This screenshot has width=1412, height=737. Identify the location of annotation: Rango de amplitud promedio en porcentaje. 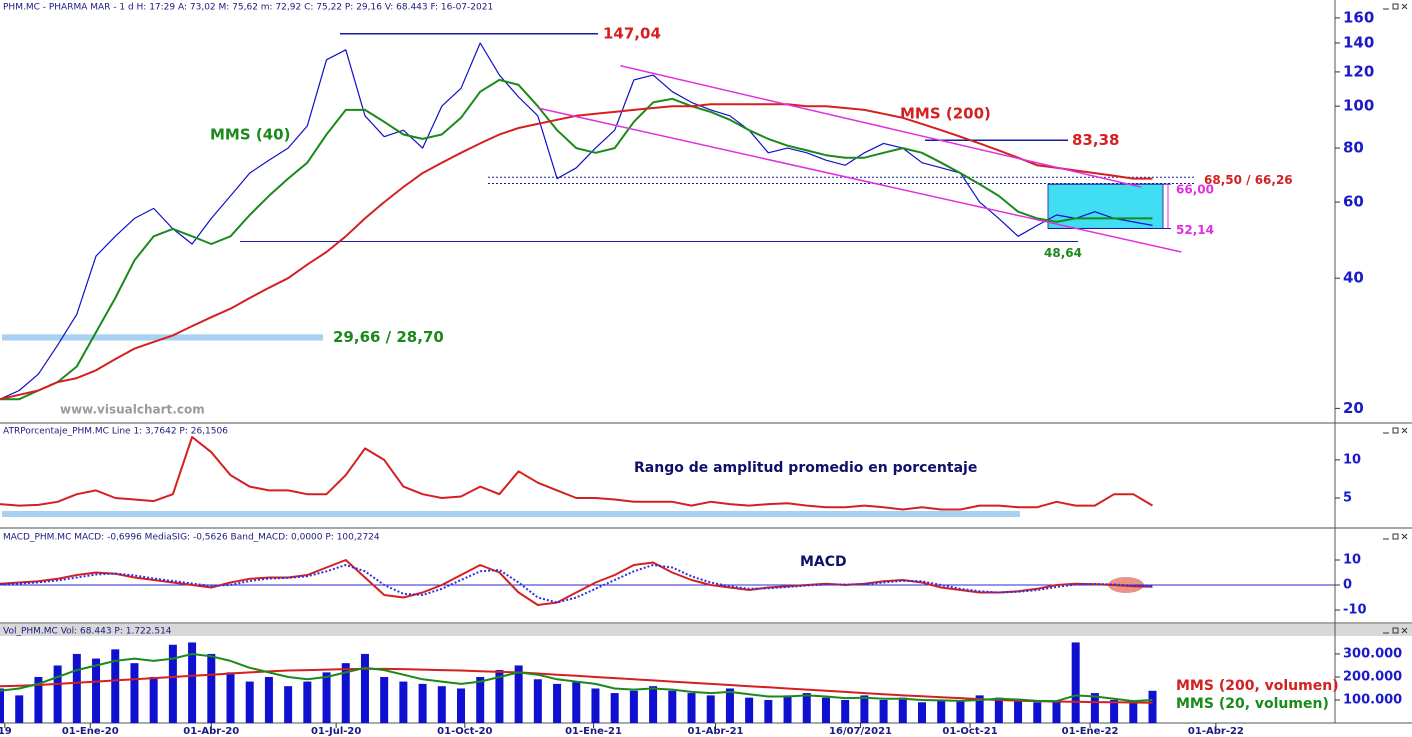
(805, 468).